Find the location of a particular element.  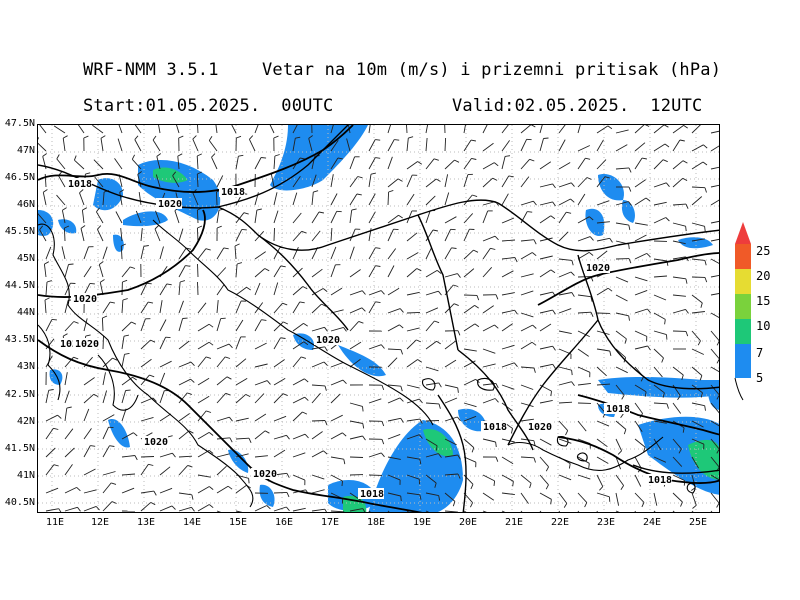

lon-label: 13E is located at coordinates (146, 522).